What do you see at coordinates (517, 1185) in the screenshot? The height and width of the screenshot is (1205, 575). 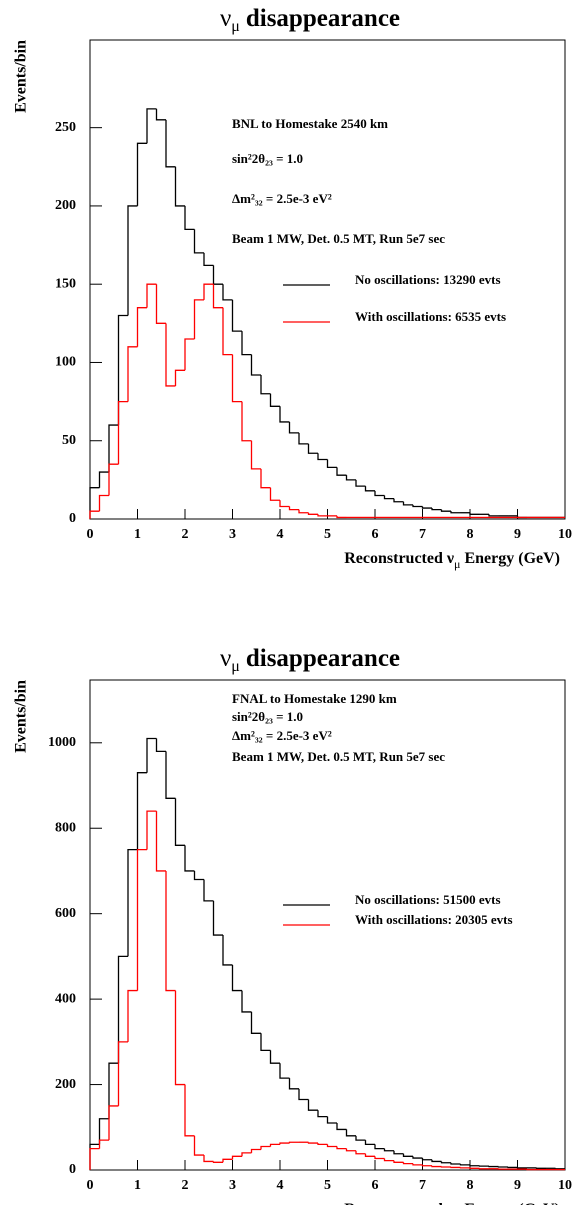 I see `x-tick-label: 9` at bounding box center [517, 1185].